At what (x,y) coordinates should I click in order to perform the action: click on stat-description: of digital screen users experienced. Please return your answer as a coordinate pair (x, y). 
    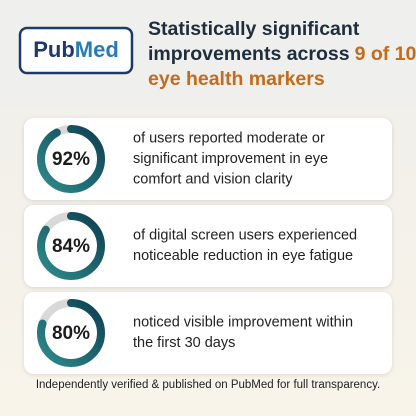
    Looking at the image, I should click on (245, 236).